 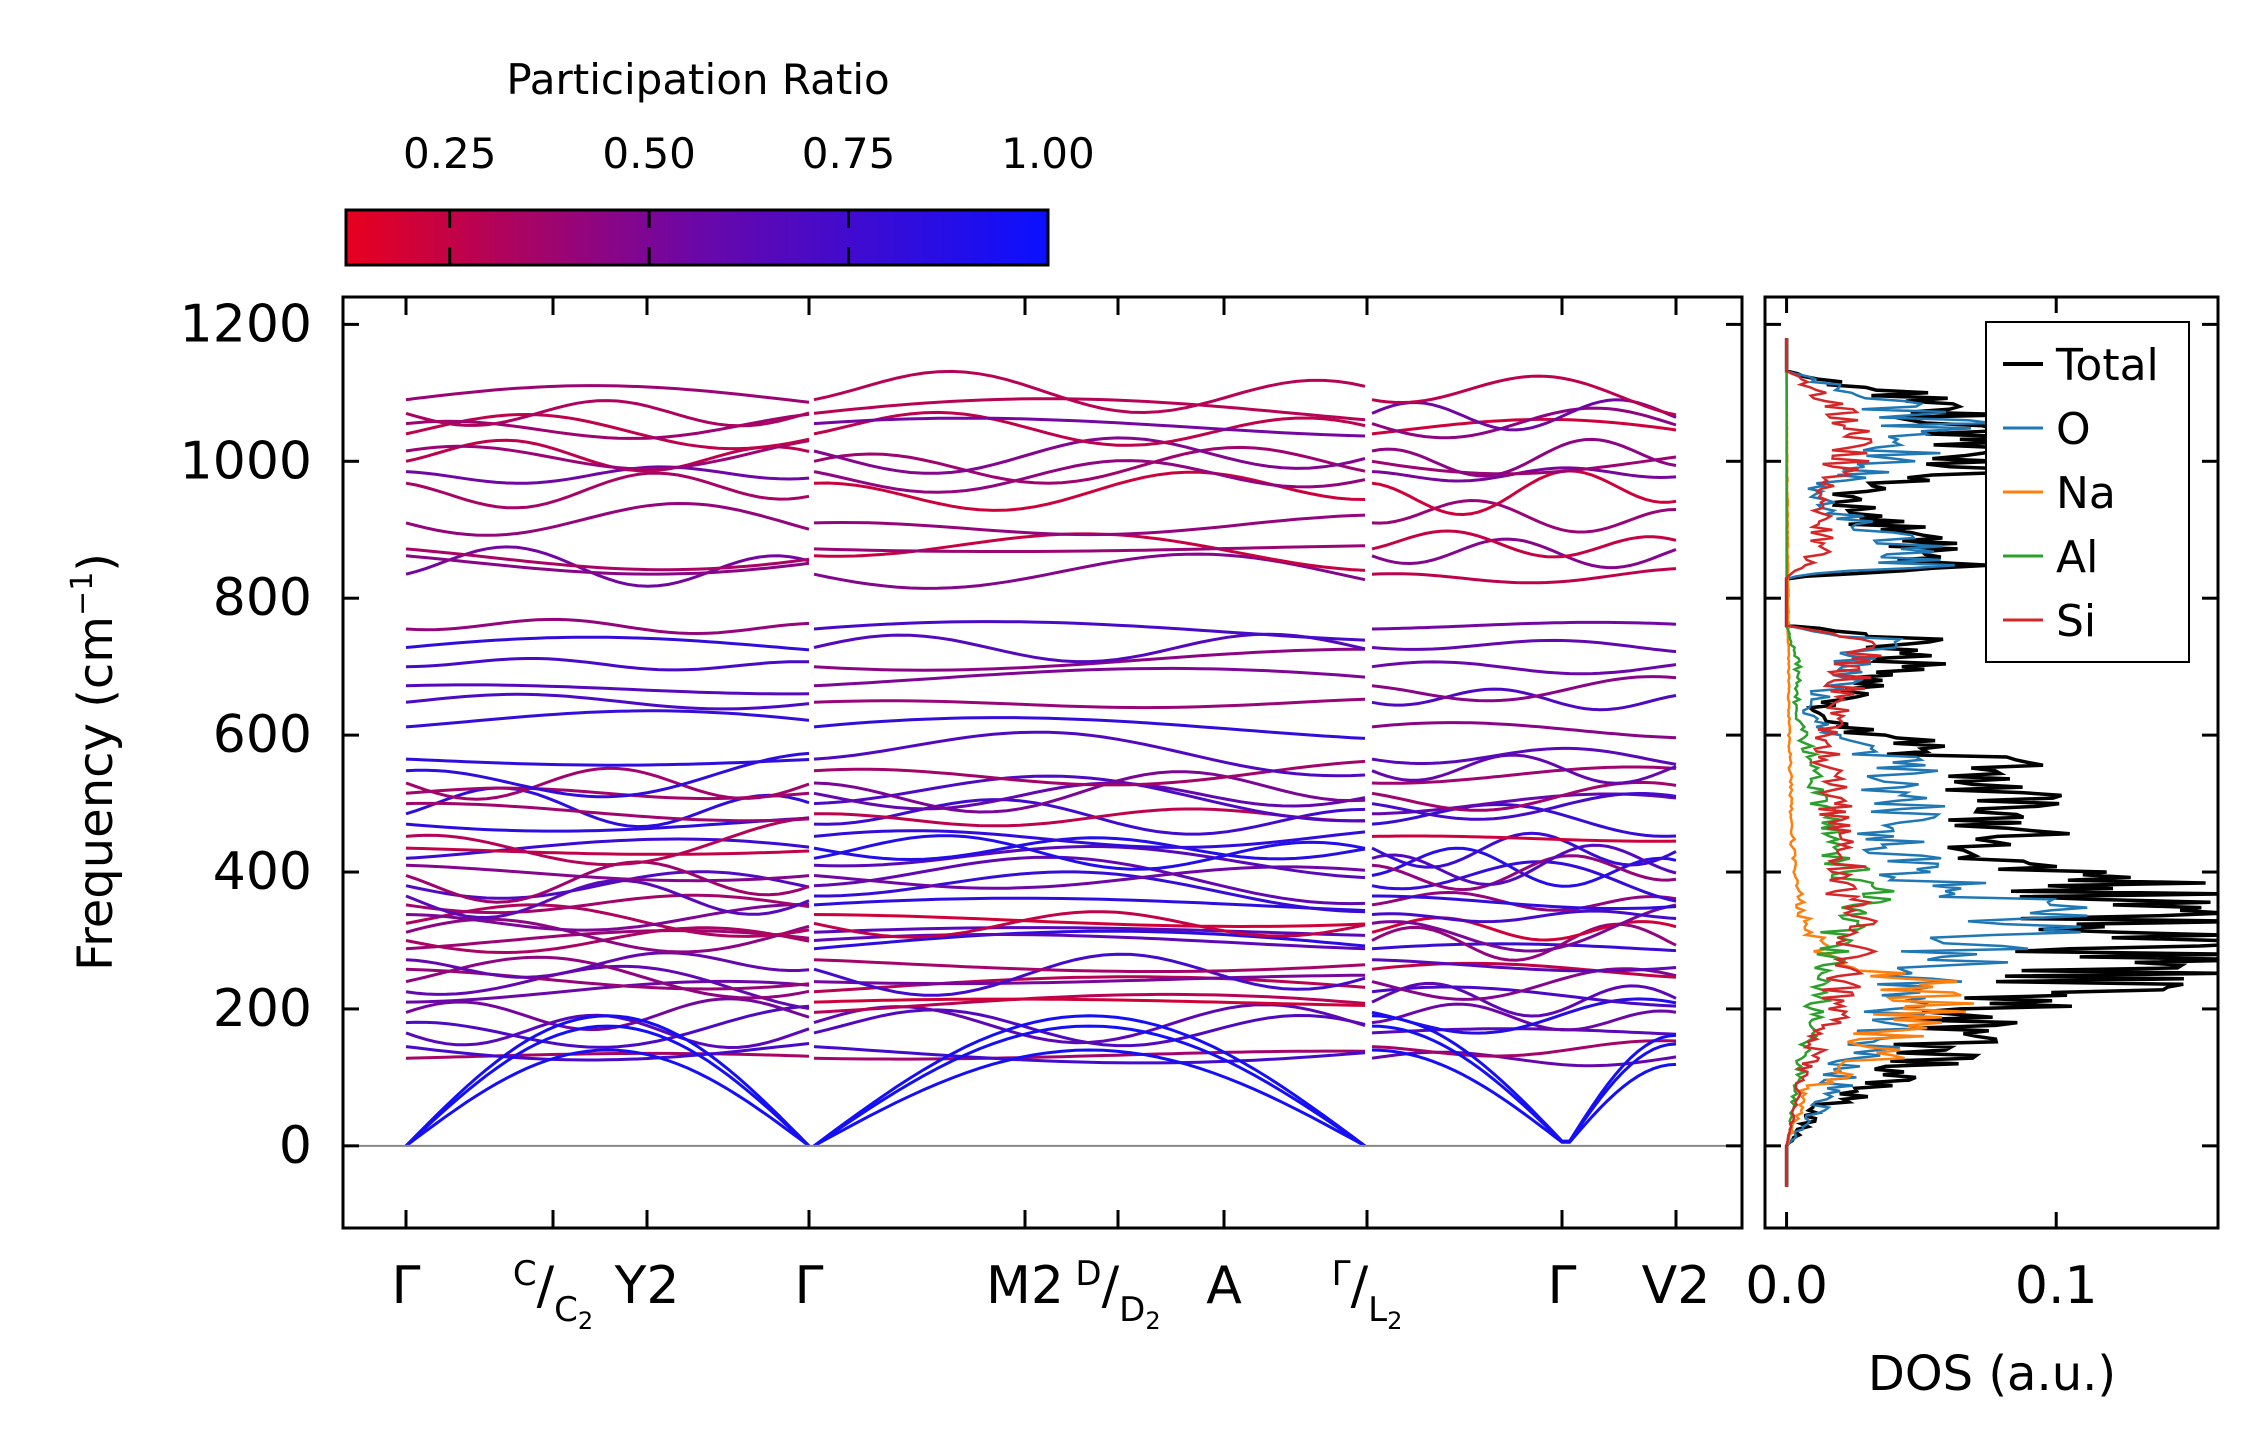 What do you see at coordinates (246, 461) in the screenshot?
I see `y-tick-label: 1000` at bounding box center [246, 461].